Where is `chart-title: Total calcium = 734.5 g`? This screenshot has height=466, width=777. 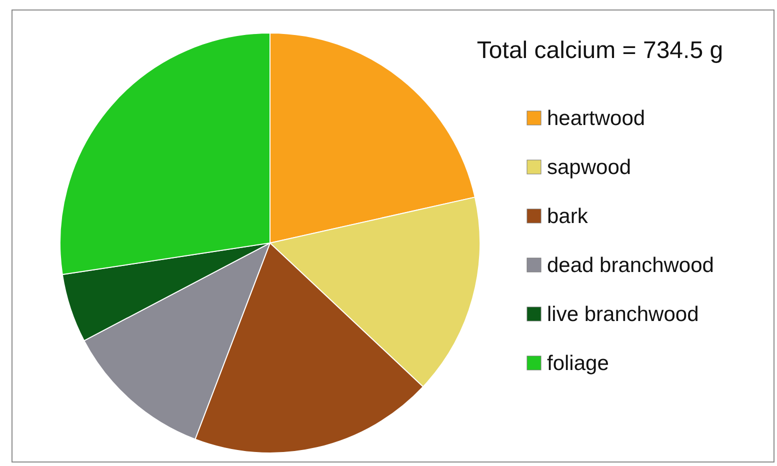
chart-title: Total calcium = 734.5 g is located at coordinates (600, 50).